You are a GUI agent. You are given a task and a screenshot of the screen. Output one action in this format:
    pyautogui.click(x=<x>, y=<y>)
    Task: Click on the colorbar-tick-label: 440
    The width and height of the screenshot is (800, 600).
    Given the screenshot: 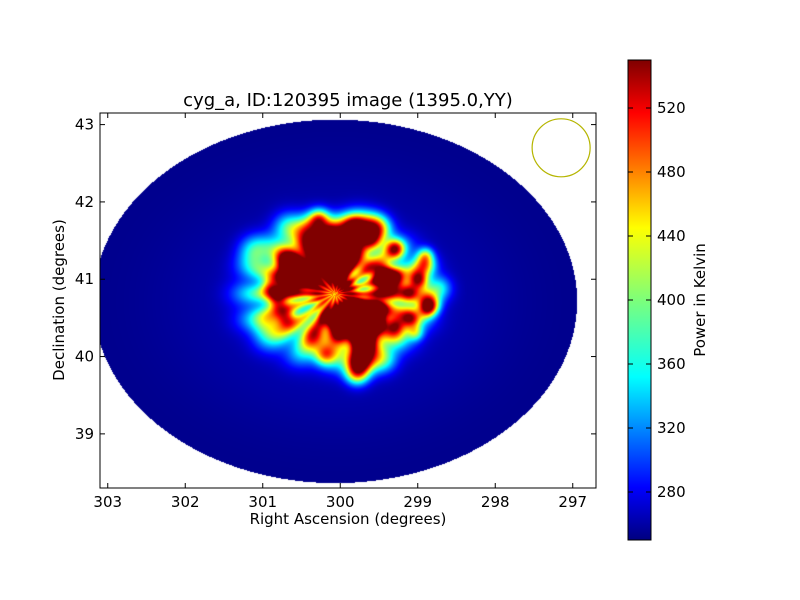 What is the action you would take?
    pyautogui.click(x=671, y=236)
    